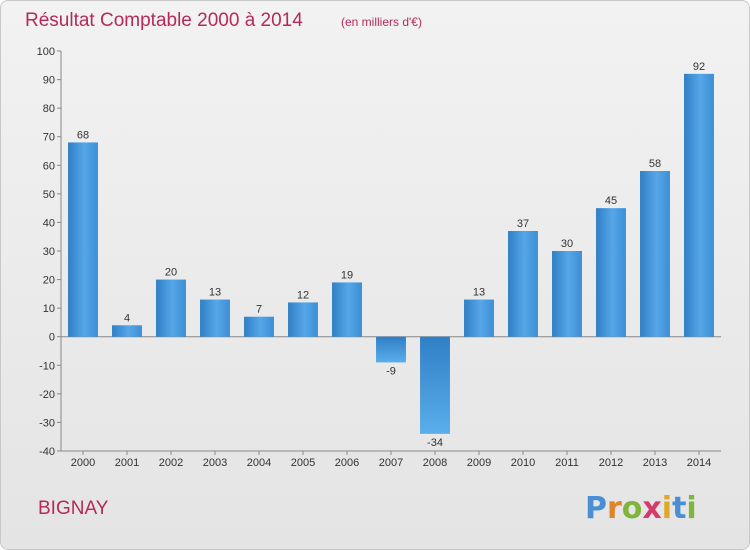 This screenshot has width=750, height=550. Describe the element at coordinates (632, 508) in the screenshot. I see `logo-letter: o` at that location.